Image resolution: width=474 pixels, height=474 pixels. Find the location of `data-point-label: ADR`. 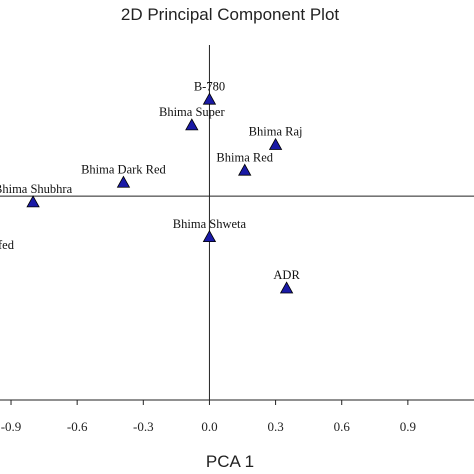

data-point-label: ADR is located at coordinates (286, 275).